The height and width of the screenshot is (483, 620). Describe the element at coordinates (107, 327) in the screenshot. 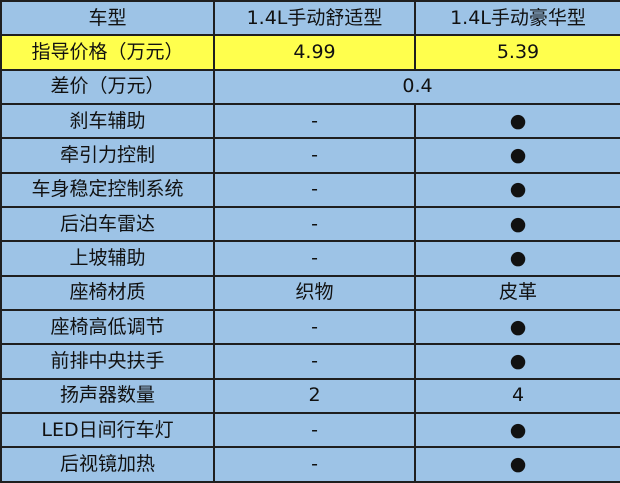

I see `row-label: 座椅高低调节` at that location.